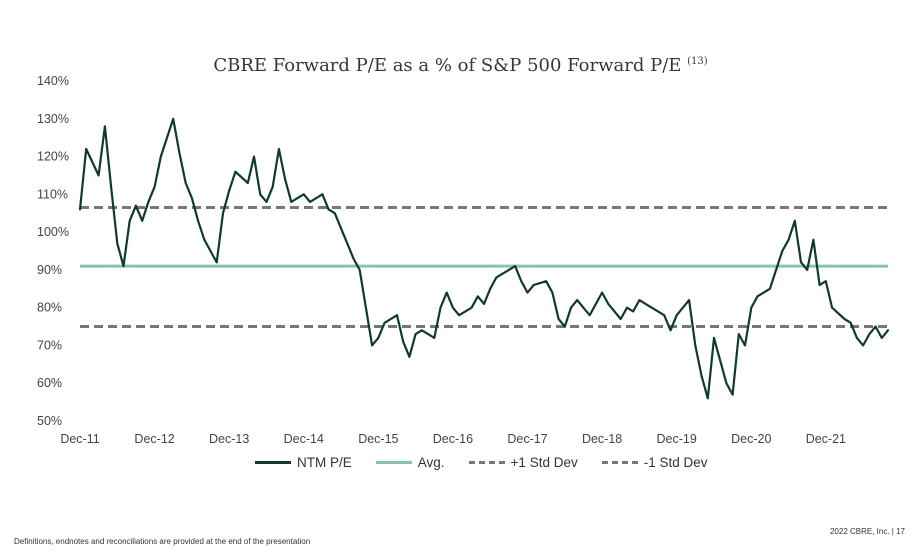  Describe the element at coordinates (53, 232) in the screenshot. I see `y-tick-label: 100%` at that location.